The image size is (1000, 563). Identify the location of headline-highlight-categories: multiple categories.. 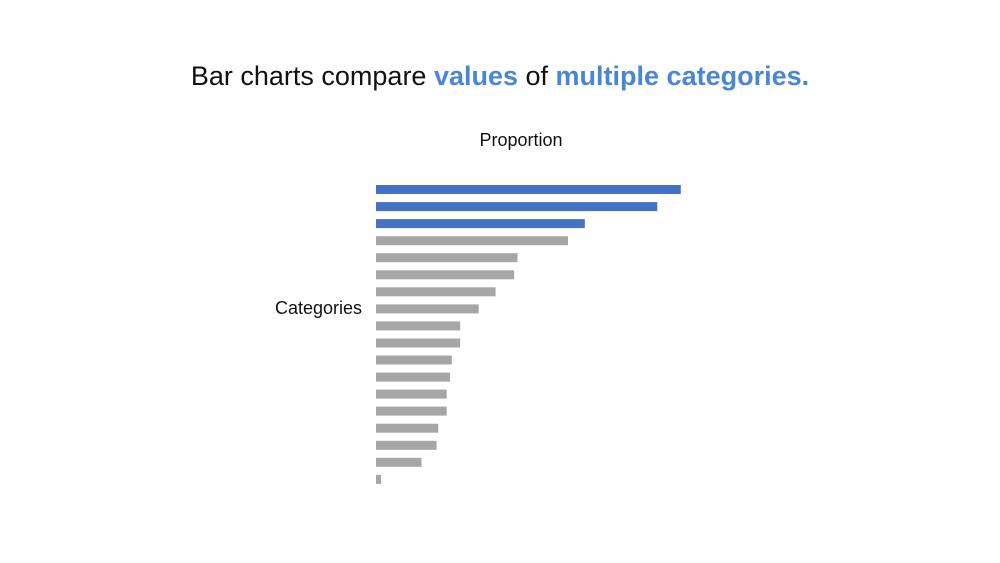
(682, 76).